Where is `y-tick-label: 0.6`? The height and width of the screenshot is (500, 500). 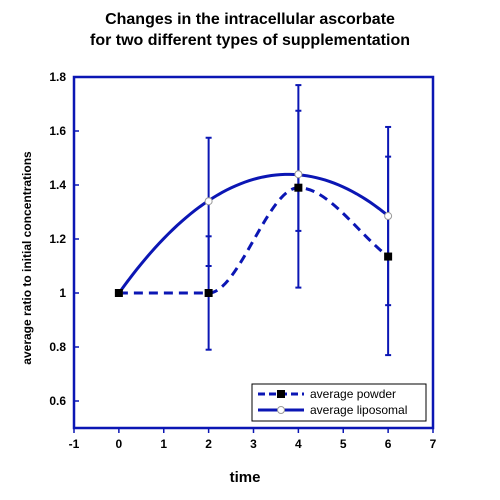
y-tick-label: 0.6 is located at coordinates (57, 401).